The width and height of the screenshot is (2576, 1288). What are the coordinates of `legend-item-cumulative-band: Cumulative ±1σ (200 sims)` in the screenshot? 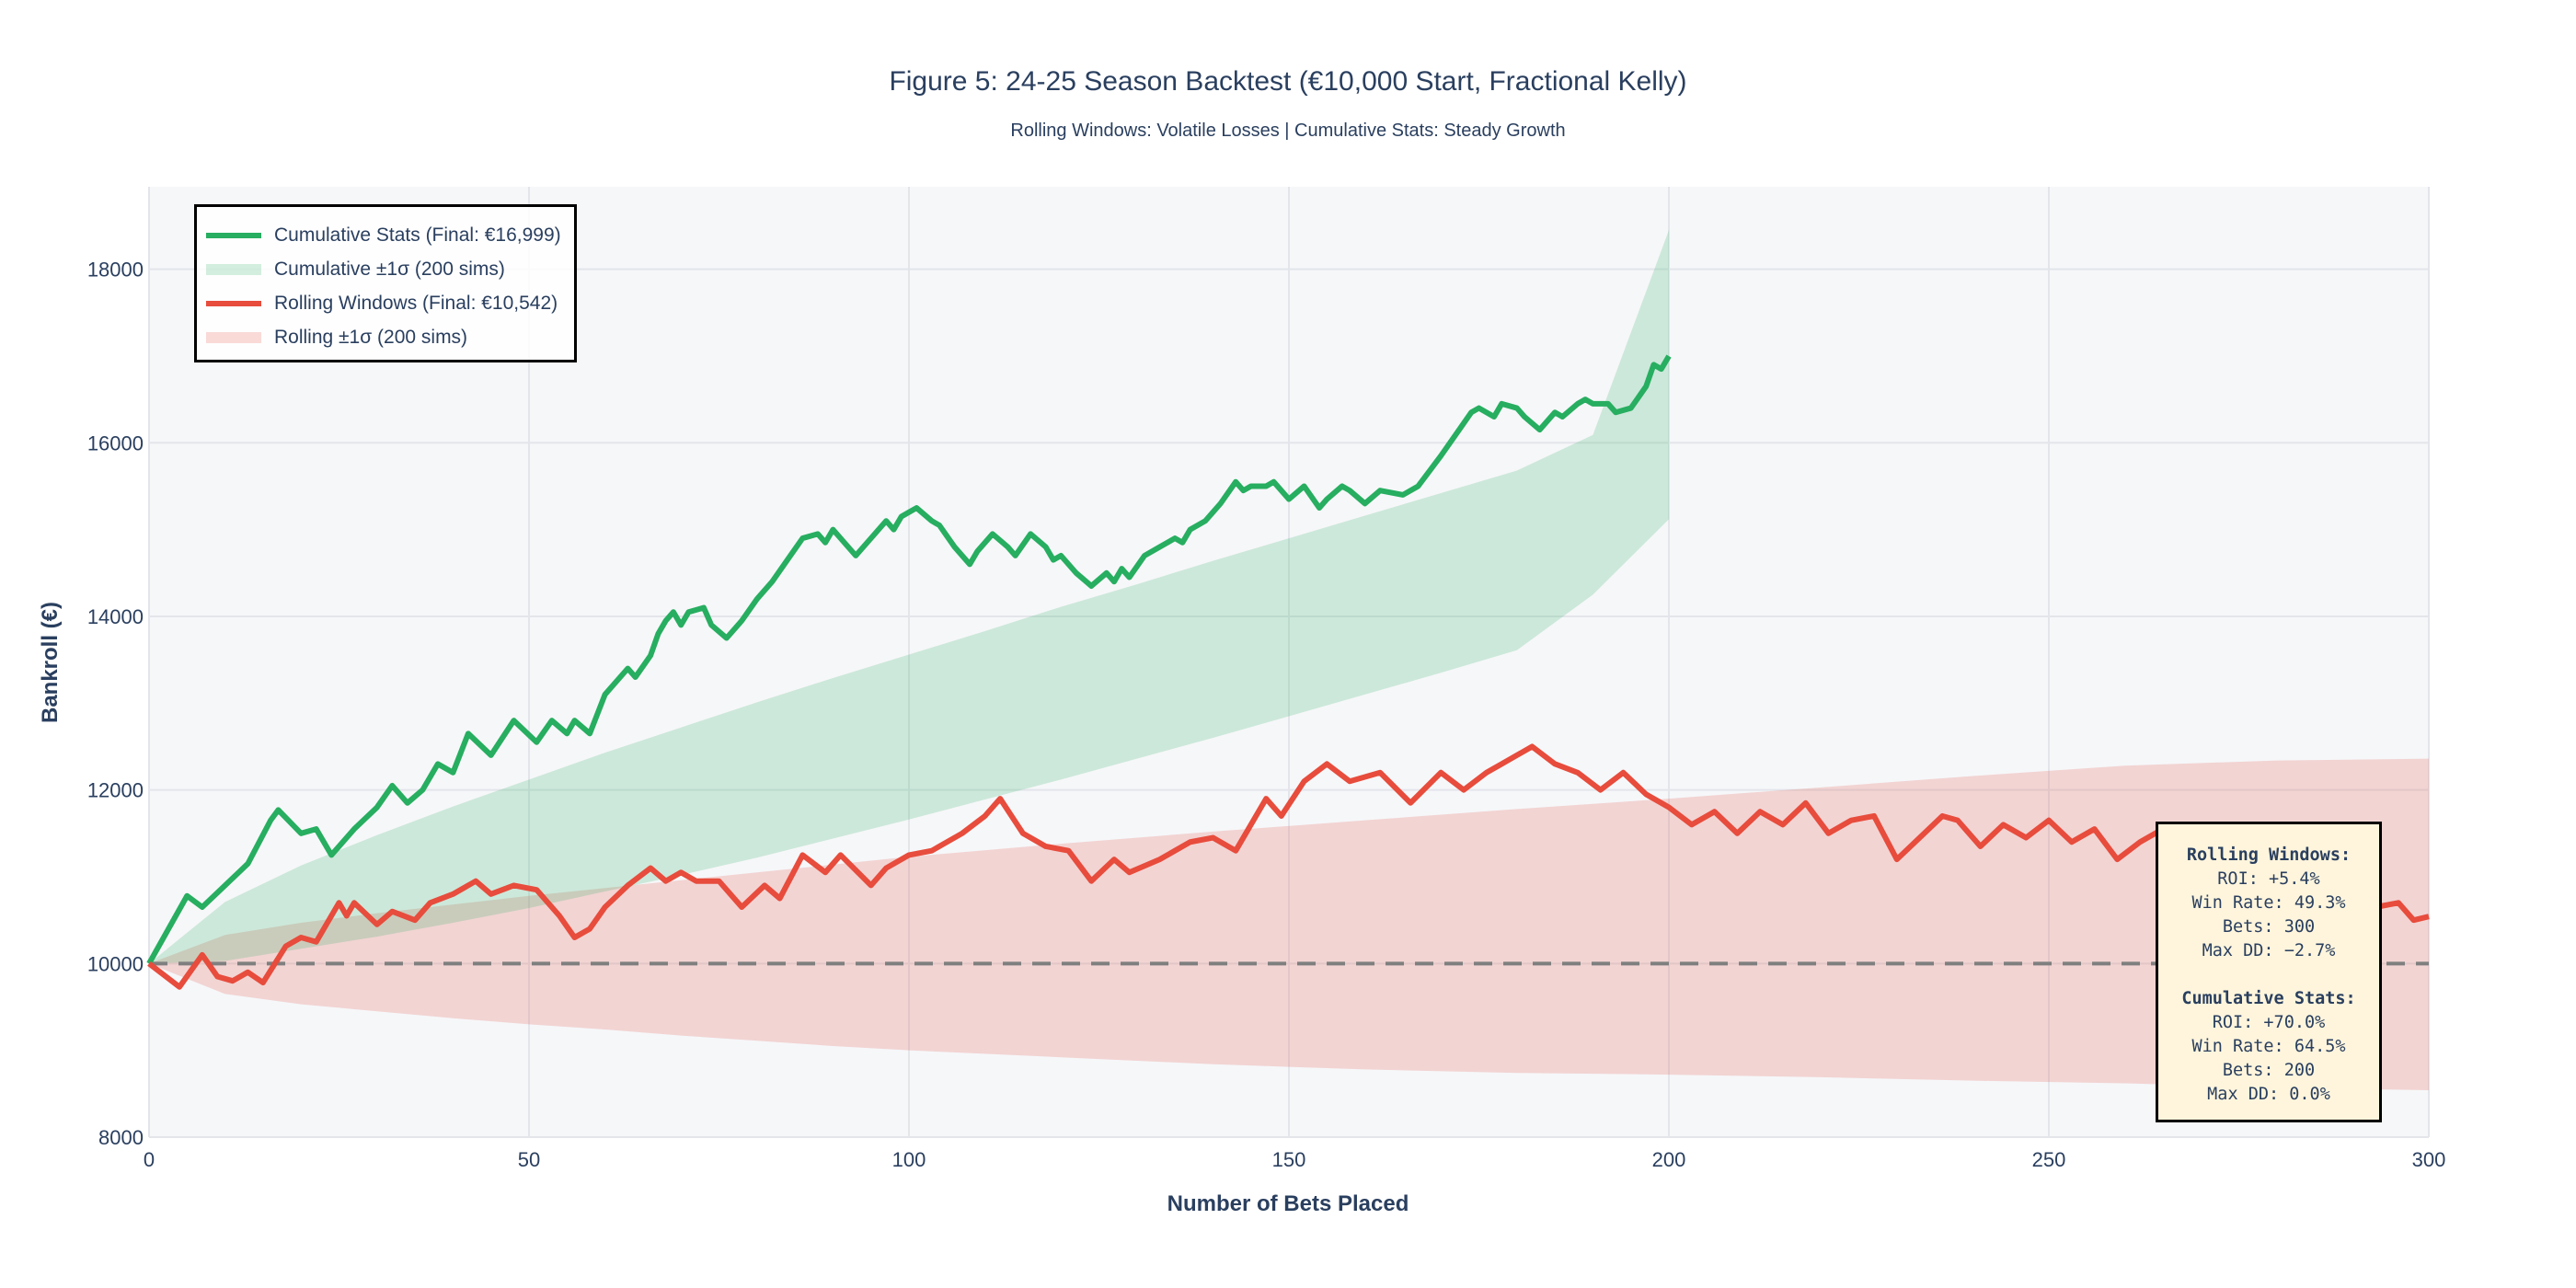 It's located at (390, 269).